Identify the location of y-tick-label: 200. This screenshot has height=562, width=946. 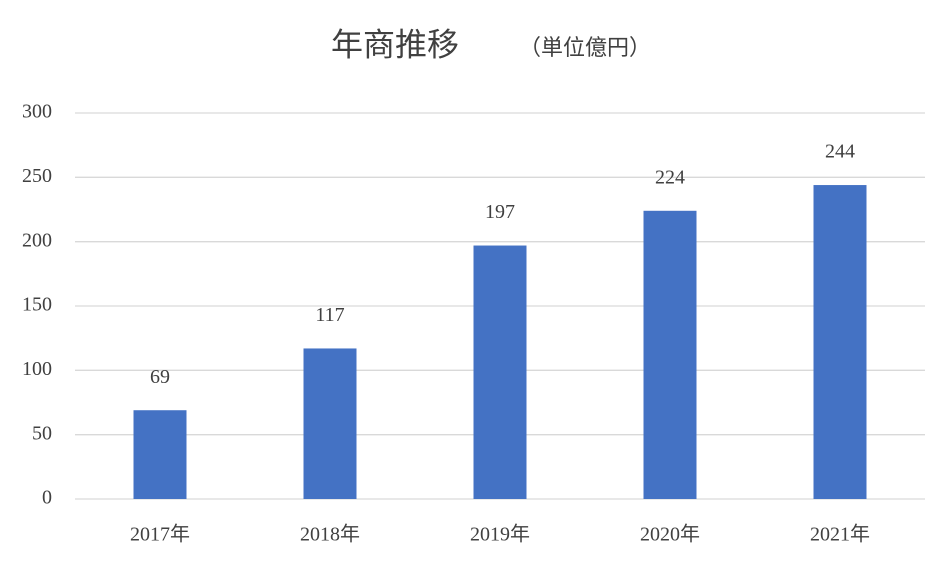
(37, 240).